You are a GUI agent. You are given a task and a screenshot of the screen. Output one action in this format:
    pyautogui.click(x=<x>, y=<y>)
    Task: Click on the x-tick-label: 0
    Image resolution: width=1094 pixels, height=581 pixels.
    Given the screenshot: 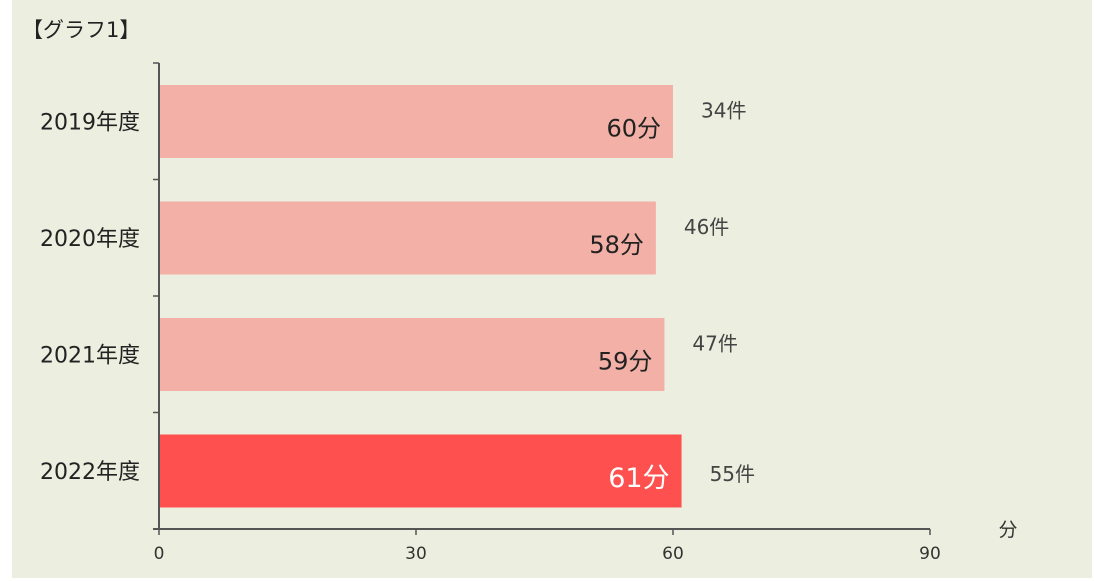 What is the action you would take?
    pyautogui.click(x=159, y=554)
    